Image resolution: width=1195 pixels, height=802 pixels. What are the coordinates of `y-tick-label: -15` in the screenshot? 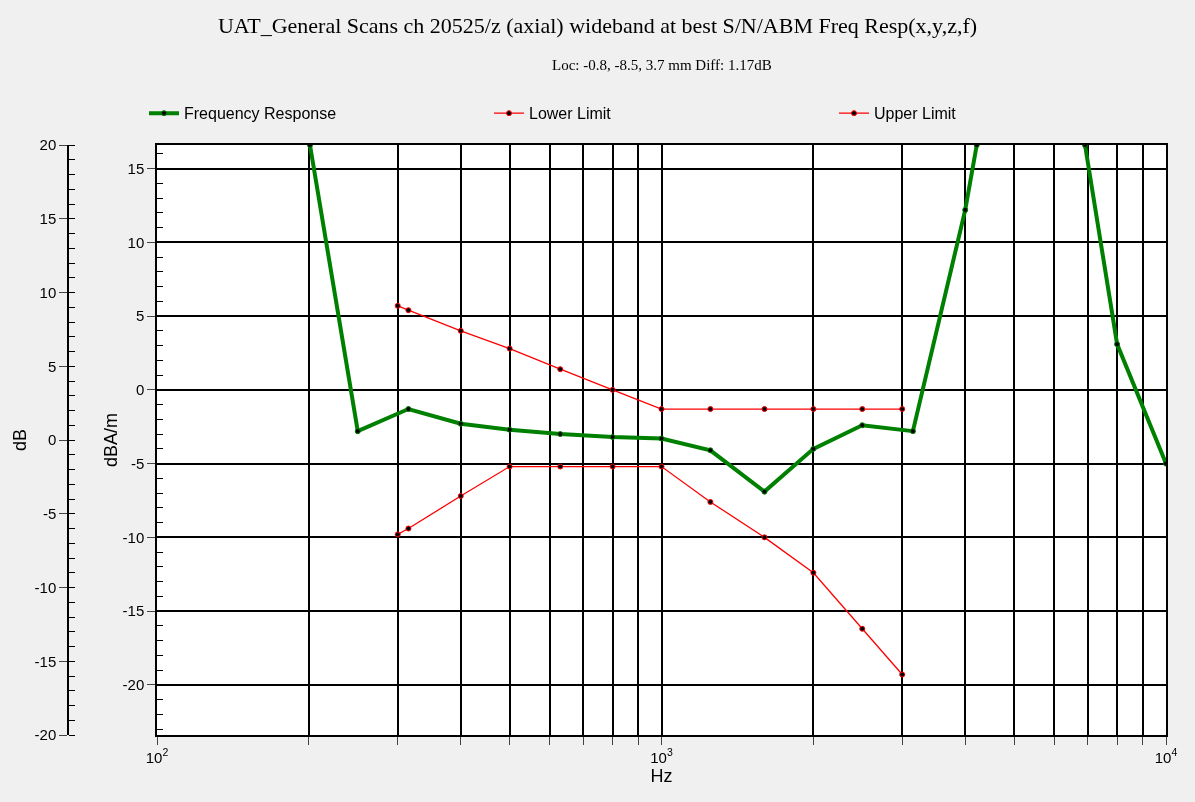 It's located at (133, 611).